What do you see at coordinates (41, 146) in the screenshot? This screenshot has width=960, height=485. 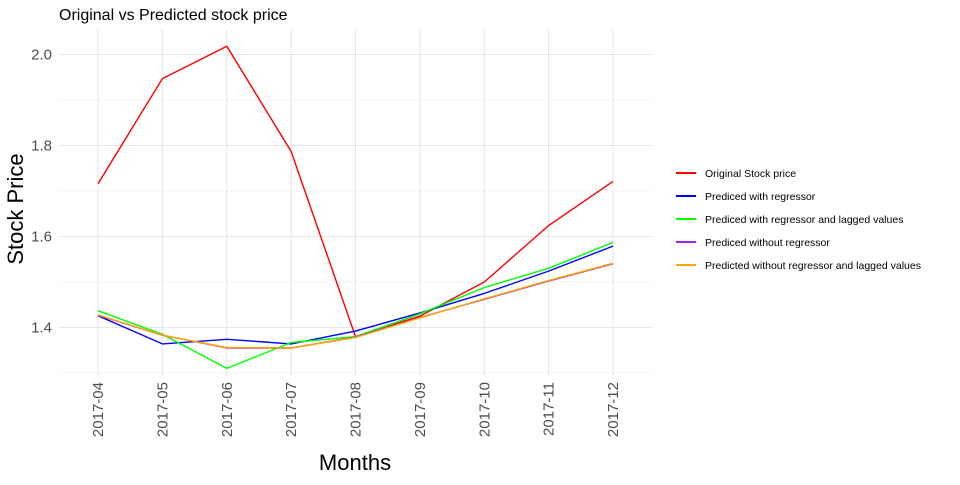 I see `y-tick-label: 1.8` at bounding box center [41, 146].